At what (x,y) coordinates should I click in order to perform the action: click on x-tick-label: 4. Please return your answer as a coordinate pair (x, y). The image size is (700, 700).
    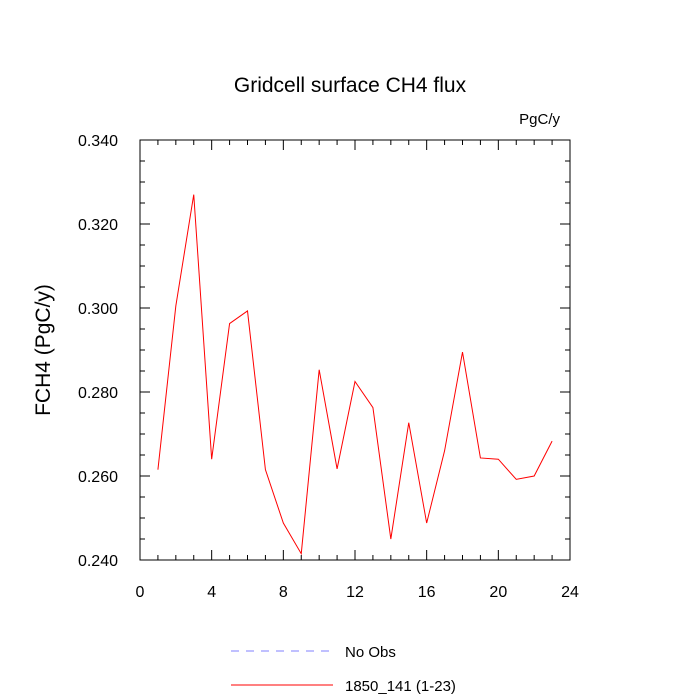
    Looking at the image, I should click on (211, 592).